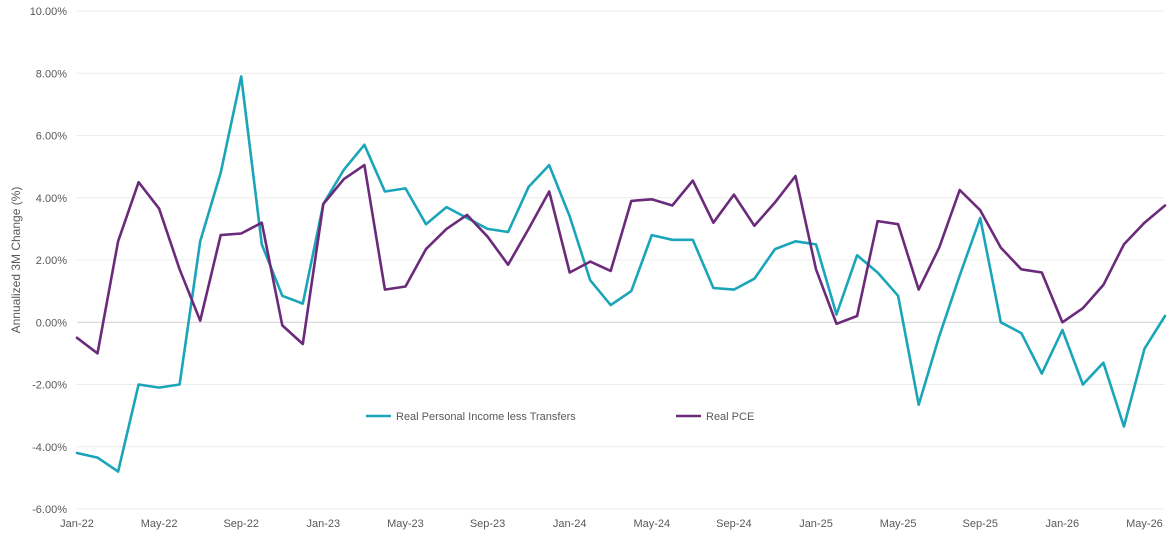 This screenshot has height=542, width=1173. I want to click on legend-label: Real Personal Income less Transfers, so click(486, 417).